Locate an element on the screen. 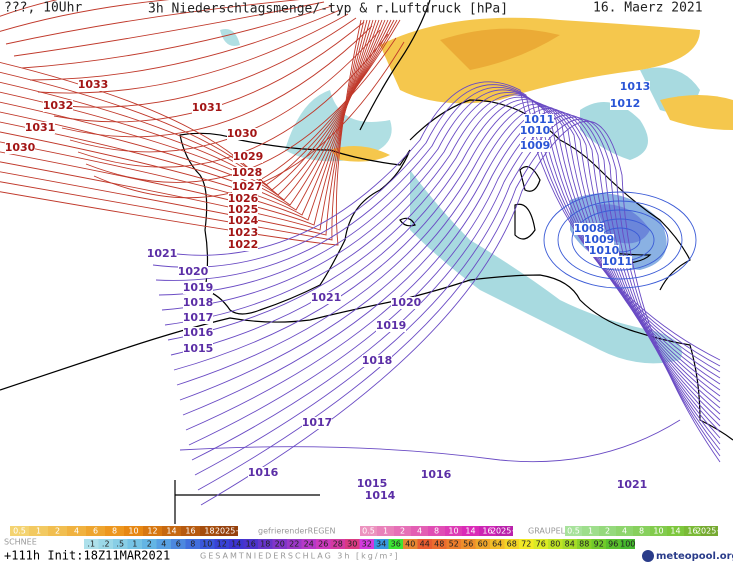 The width and height of the screenshot is (733, 566). legend-label: 18 is located at coordinates (265, 544).